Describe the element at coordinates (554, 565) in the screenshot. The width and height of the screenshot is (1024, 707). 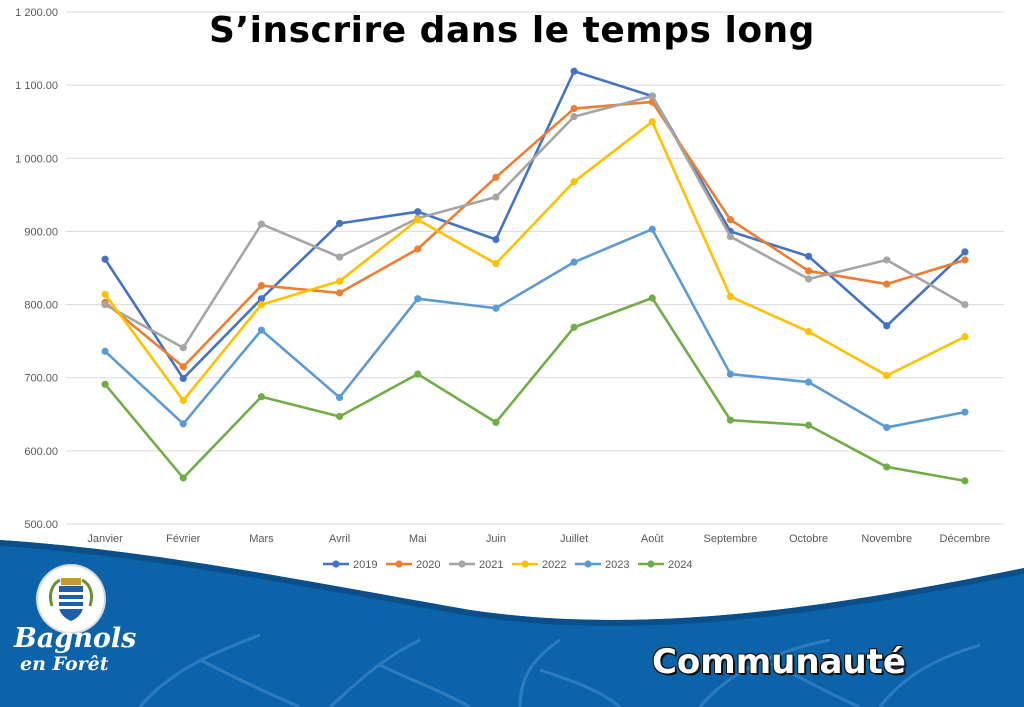
I see `legend-label: 2022` at that location.